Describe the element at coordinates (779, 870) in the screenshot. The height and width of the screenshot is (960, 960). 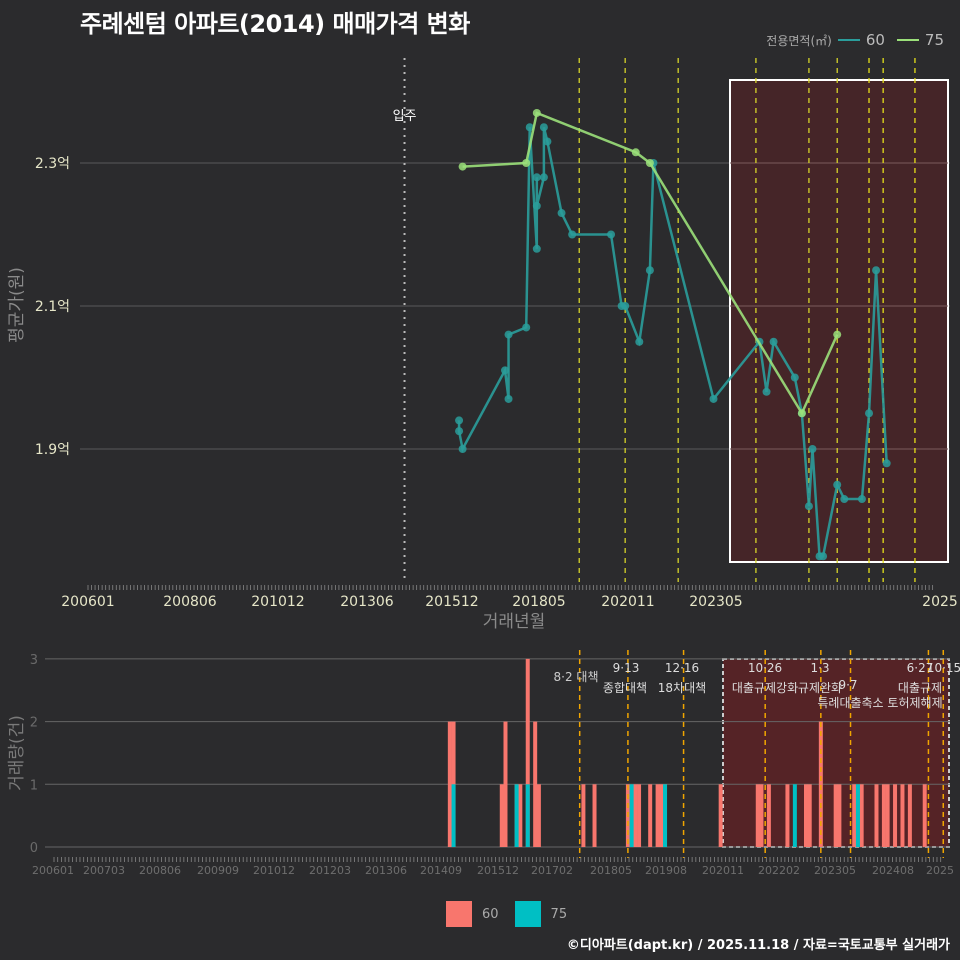
I see `volume-x-tick: 202202` at that location.